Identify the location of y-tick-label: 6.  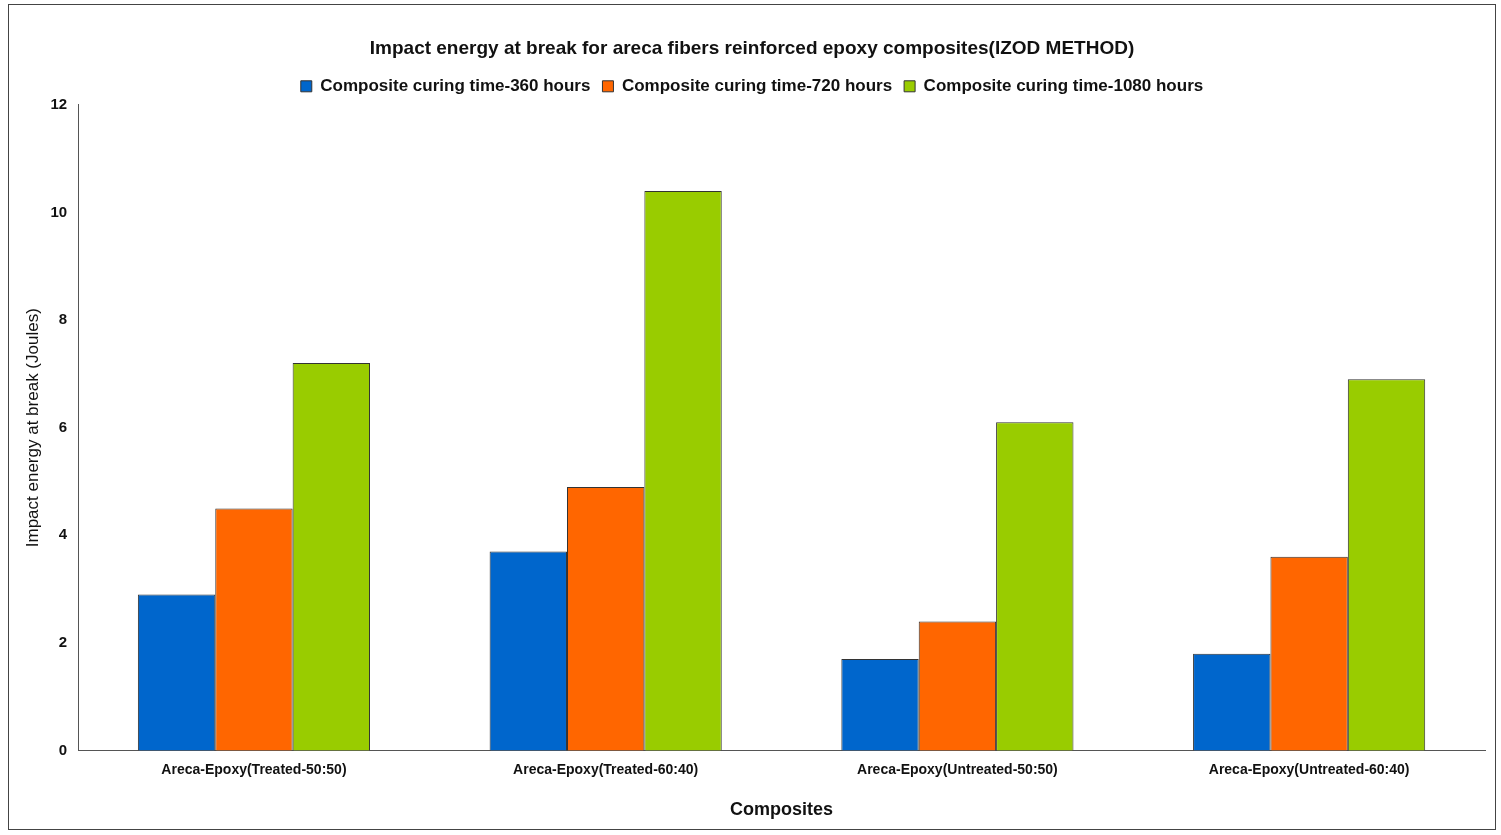
(63, 426).